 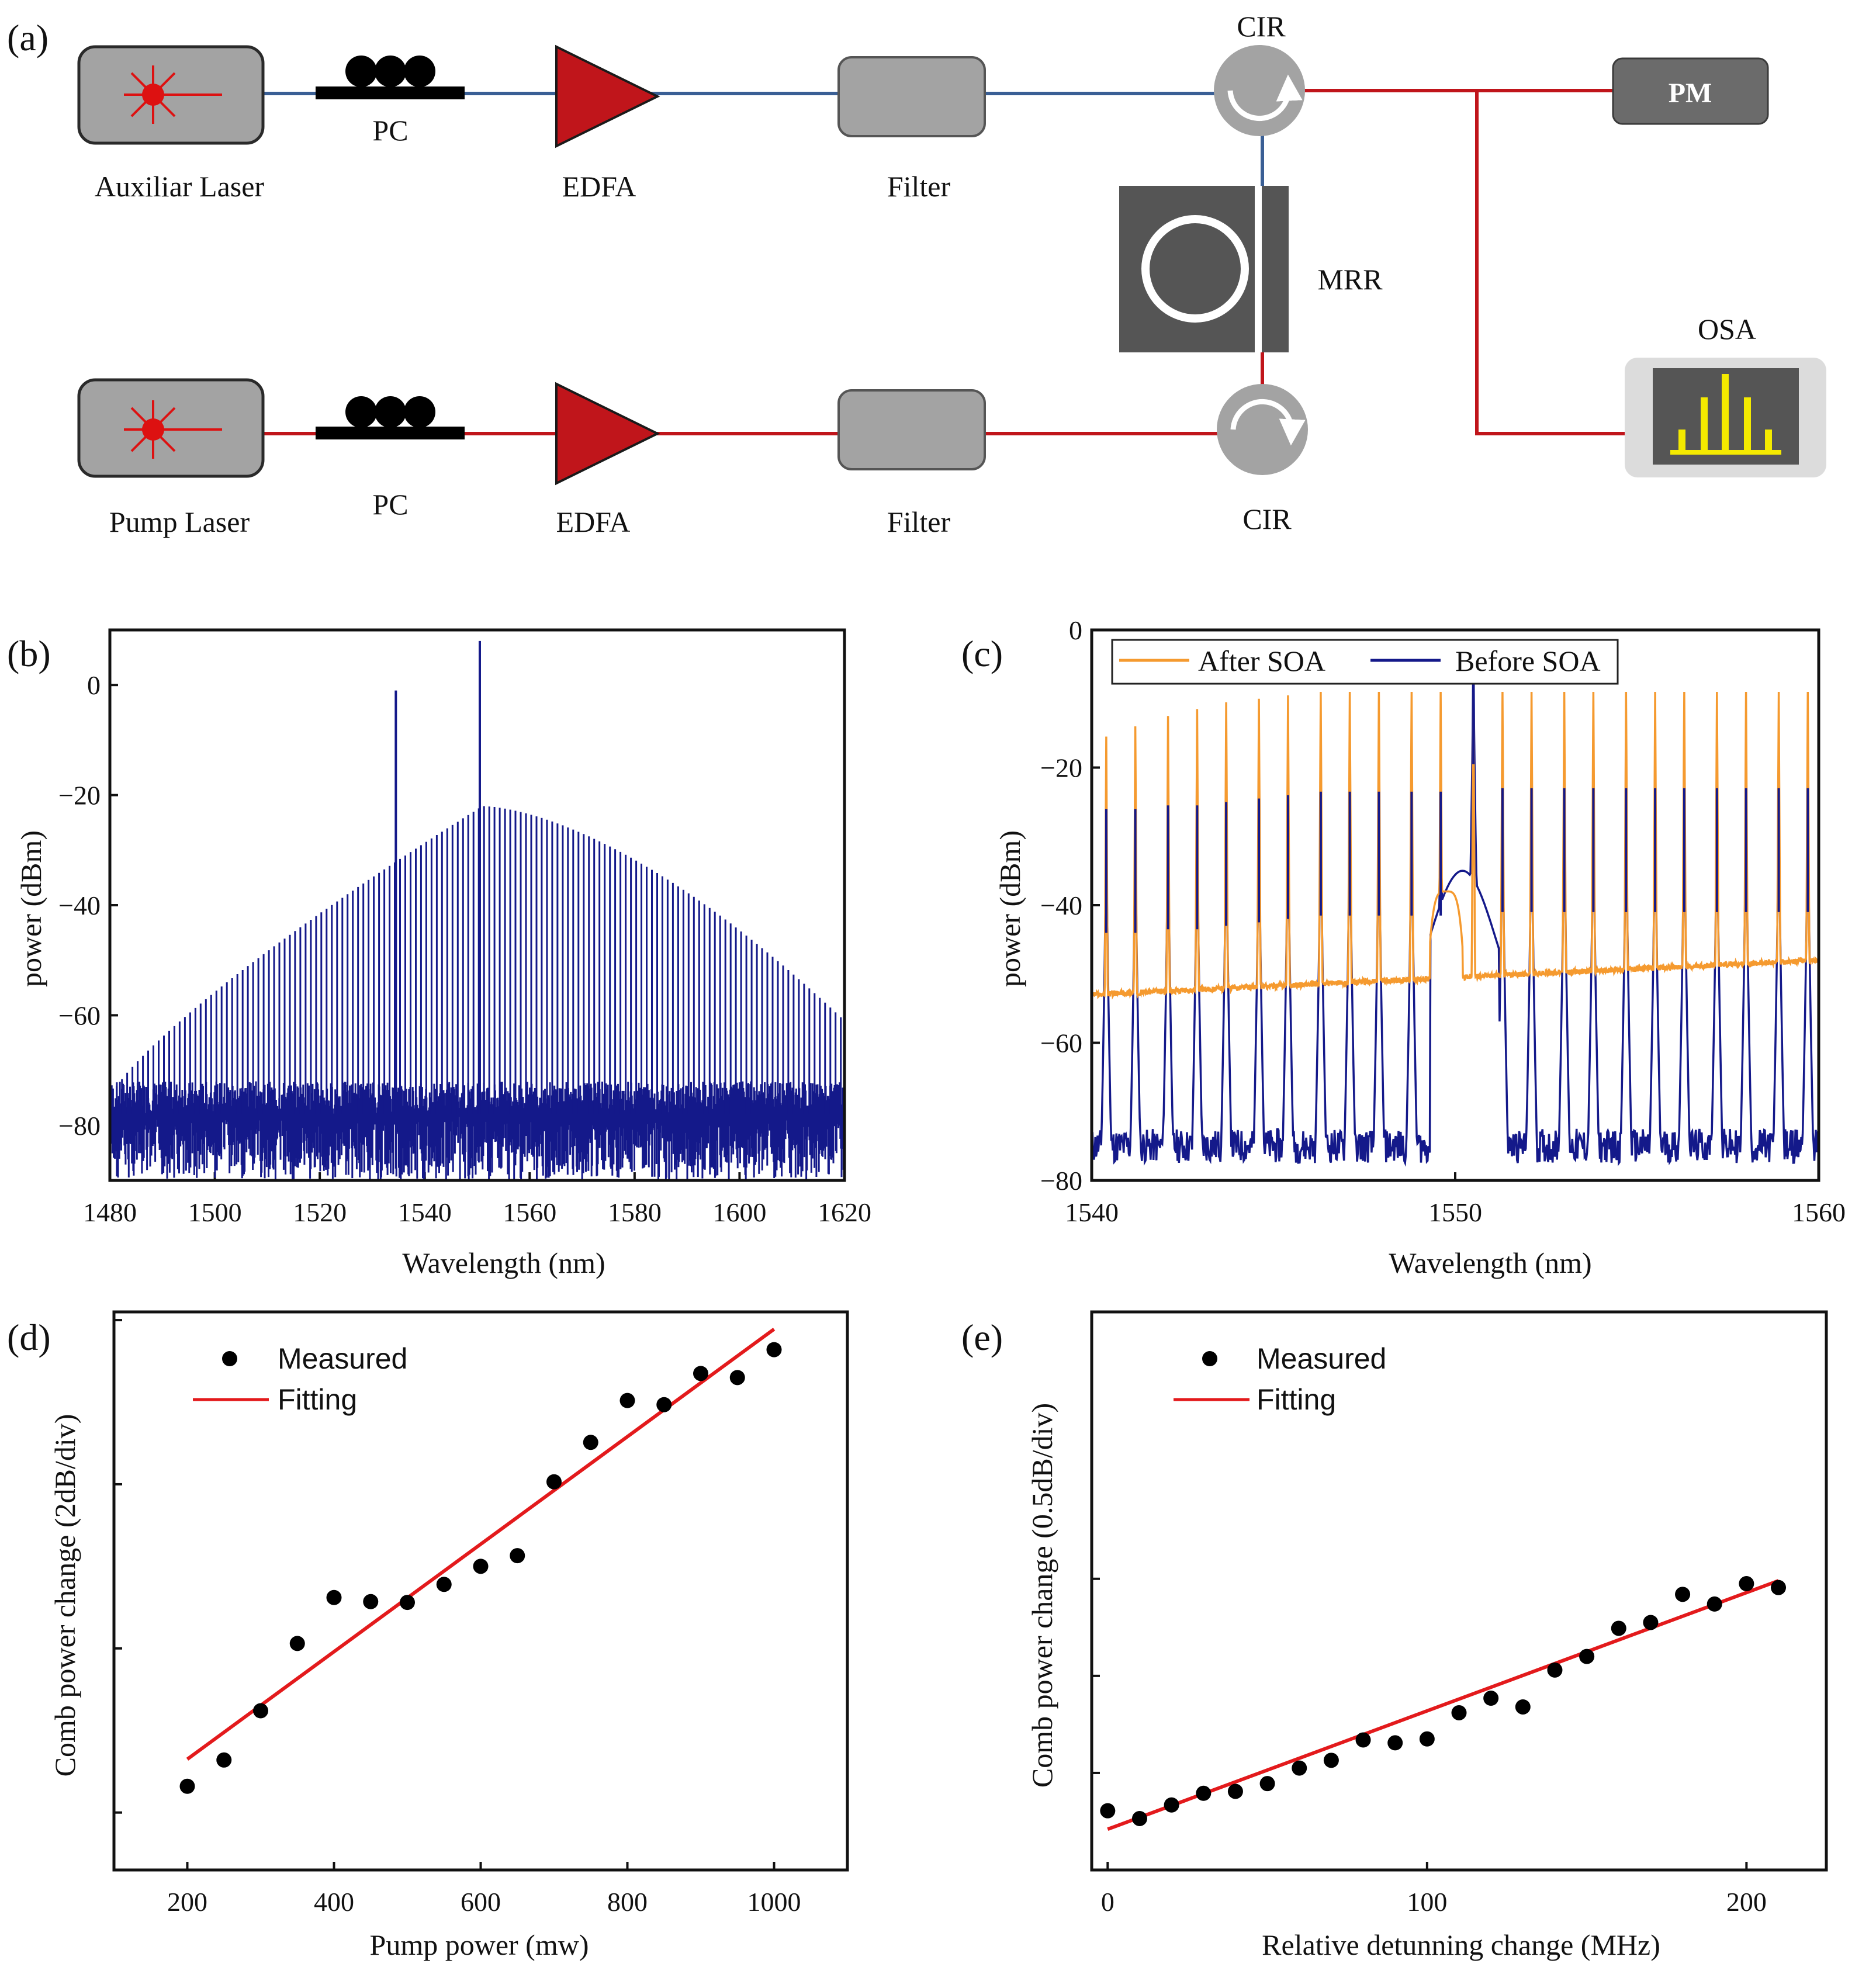 I want to click on chart-b-xlabel: Wavelength (nm), so click(x=504, y=1262).